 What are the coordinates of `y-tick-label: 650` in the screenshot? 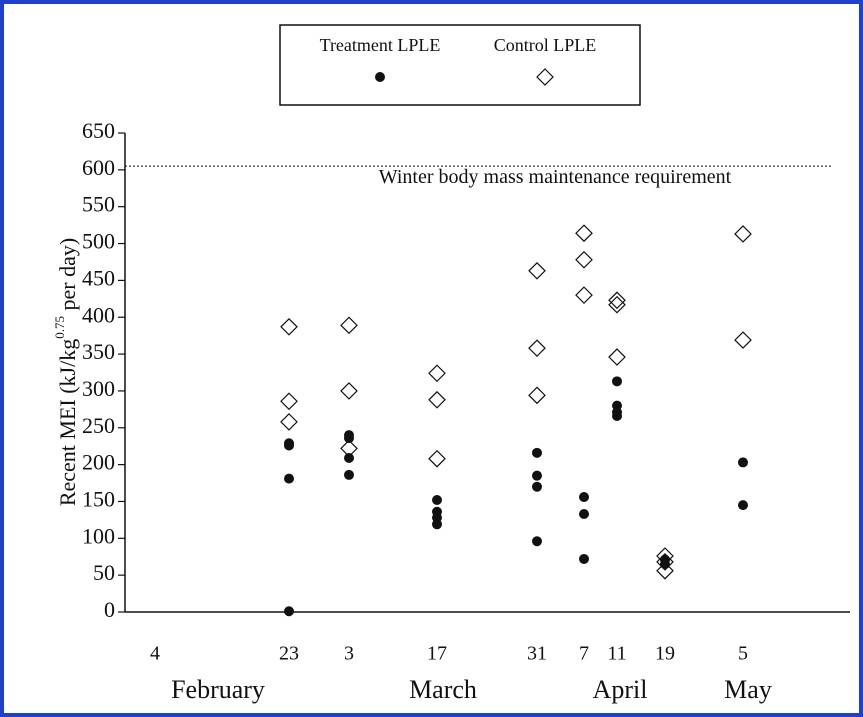 It's located at (98, 130).